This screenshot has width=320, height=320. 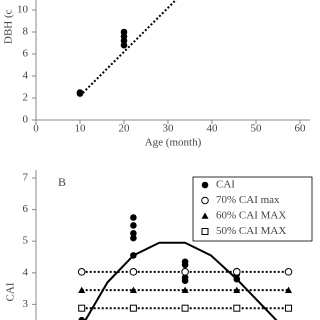 I want to click on y-tick-label: 3, so click(x=26, y=304).